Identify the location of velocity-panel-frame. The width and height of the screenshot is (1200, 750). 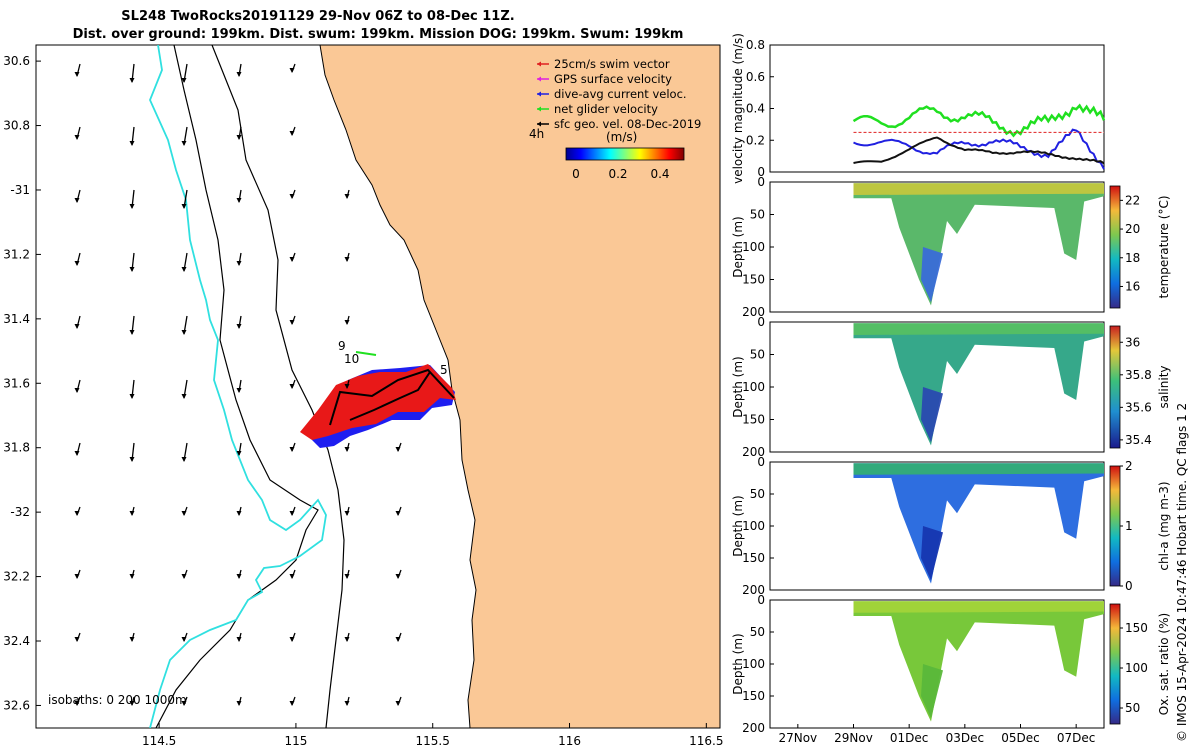
(937, 108).